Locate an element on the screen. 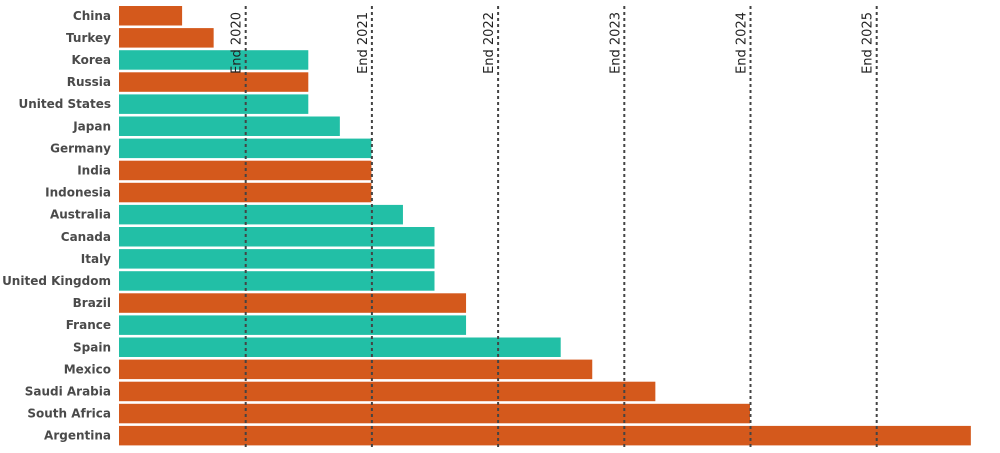 This screenshot has width=1000, height=453. reference-label-end-2022: End 2022 is located at coordinates (489, 43).